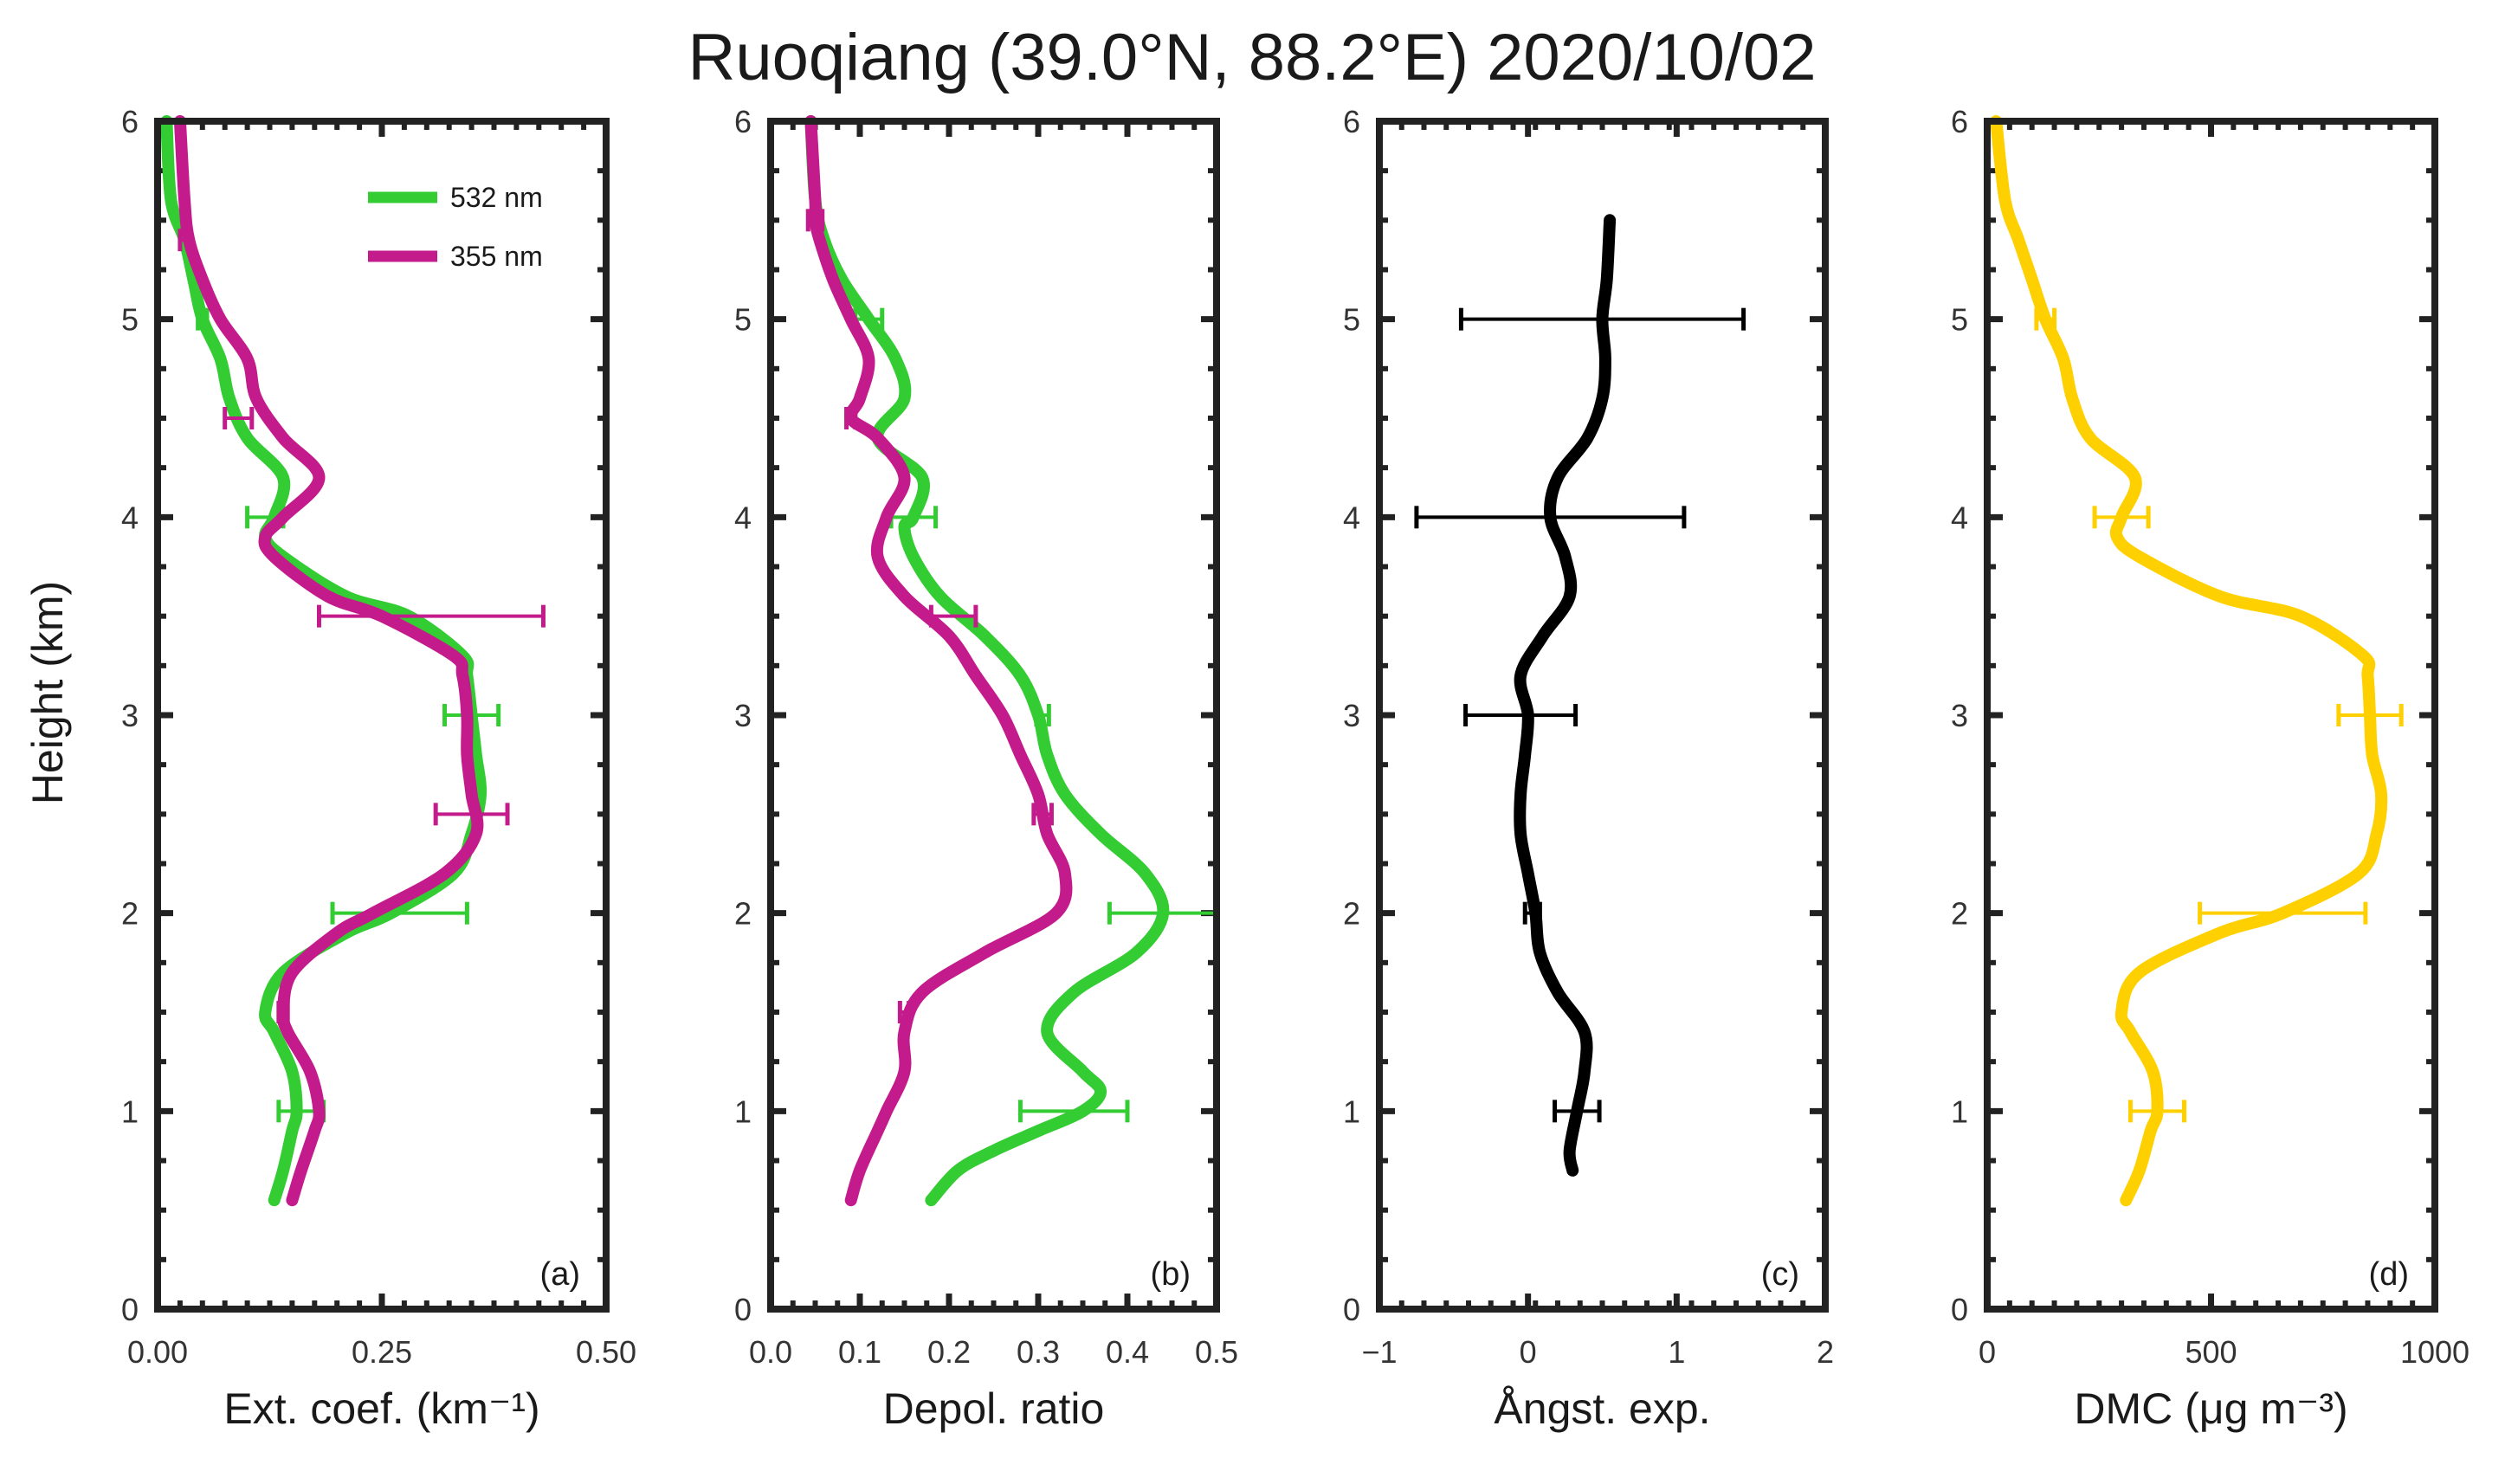 The image size is (2505, 1484). I want to click on x-tick-label: −1, so click(1379, 1352).